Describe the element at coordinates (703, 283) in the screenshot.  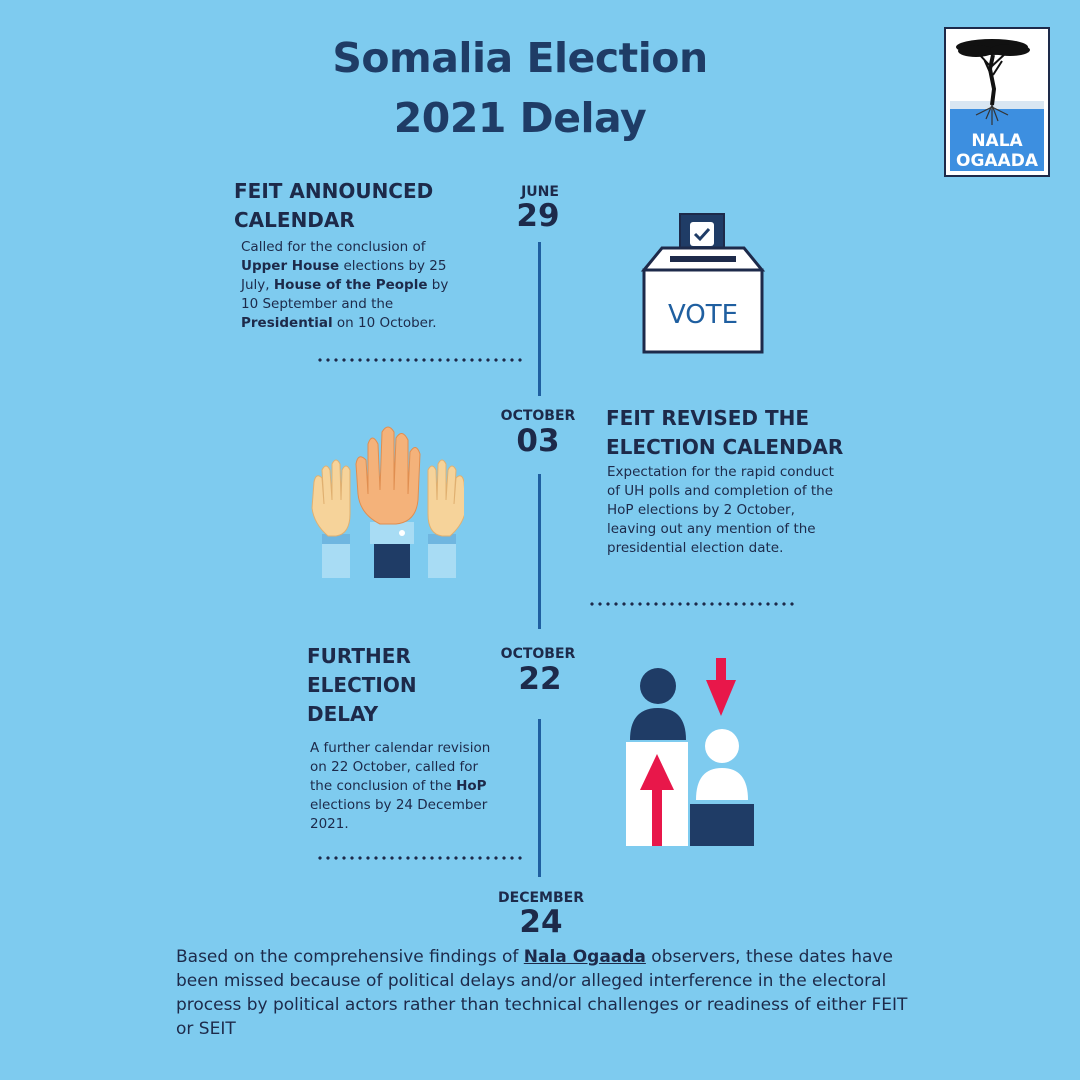
I see `ballot-box-icon: VOTE` at that location.